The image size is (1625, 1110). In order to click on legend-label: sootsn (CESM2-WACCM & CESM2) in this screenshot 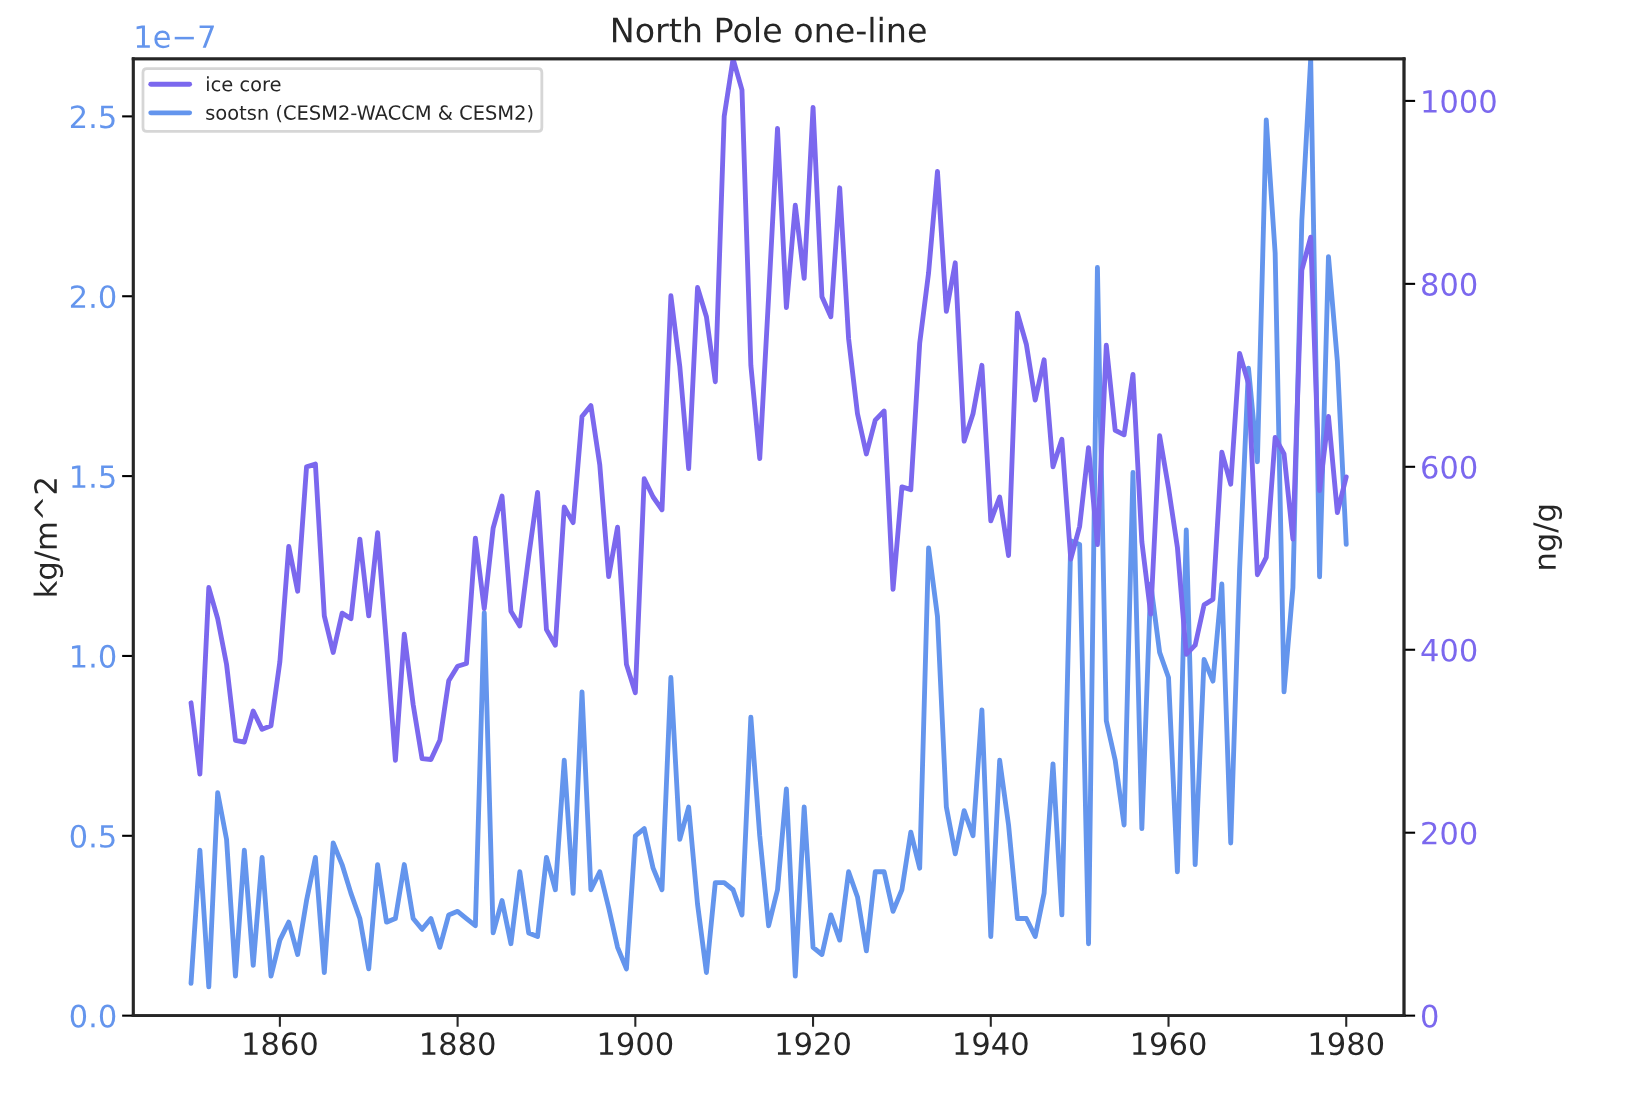, I will do `click(369, 113)`.